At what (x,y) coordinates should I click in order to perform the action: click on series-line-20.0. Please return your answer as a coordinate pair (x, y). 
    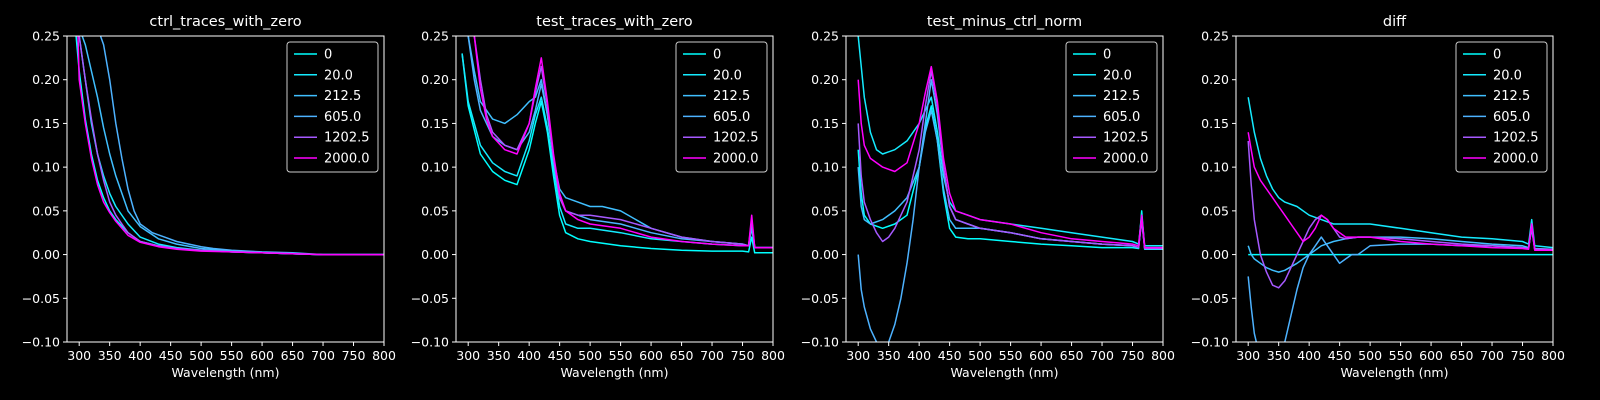
    Looking at the image, I should click on (1400, 173).